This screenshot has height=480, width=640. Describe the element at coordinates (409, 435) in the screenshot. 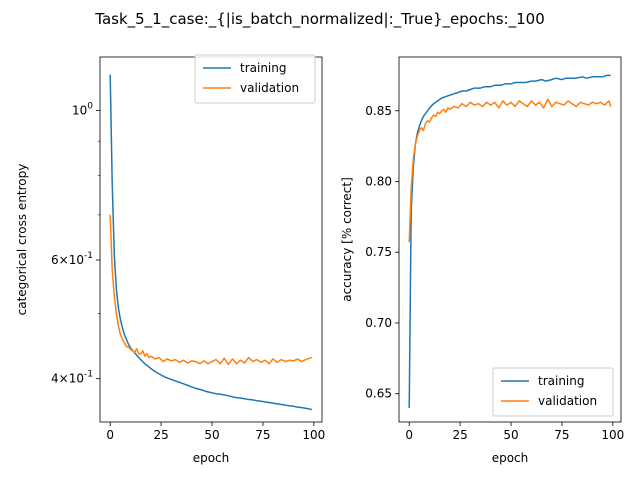

I see `accuracy-x-tick-label: 0` at that location.